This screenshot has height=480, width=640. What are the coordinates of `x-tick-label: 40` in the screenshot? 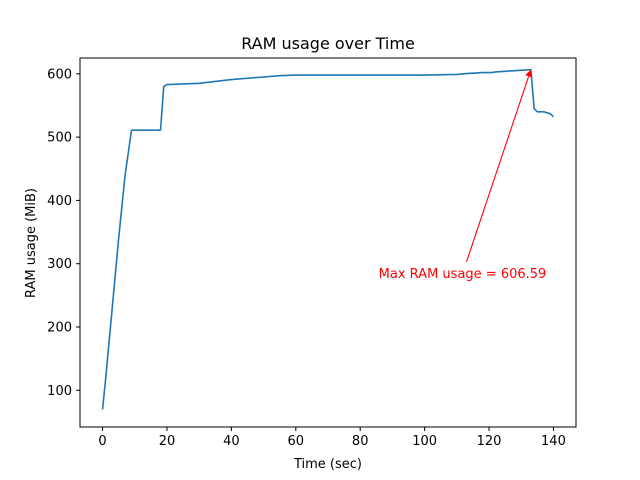 It's located at (231, 441).